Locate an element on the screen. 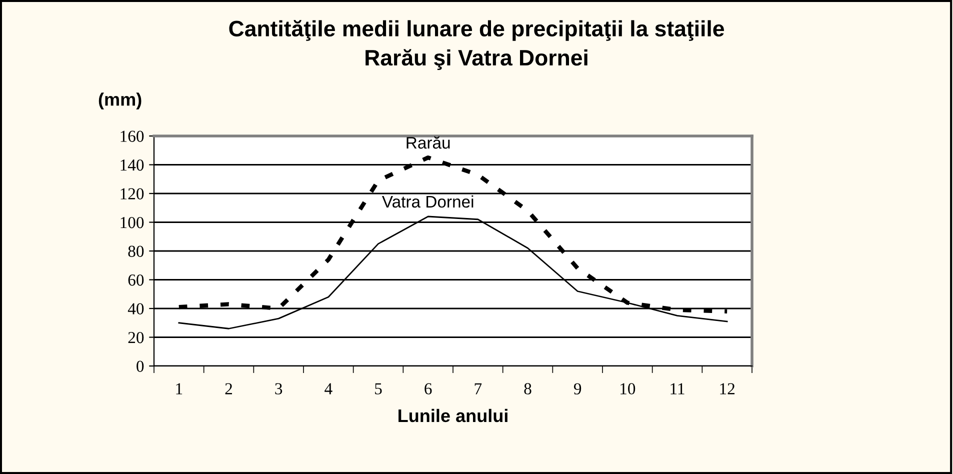 The width and height of the screenshot is (953, 474). x-tick-label: 5 is located at coordinates (378, 388).